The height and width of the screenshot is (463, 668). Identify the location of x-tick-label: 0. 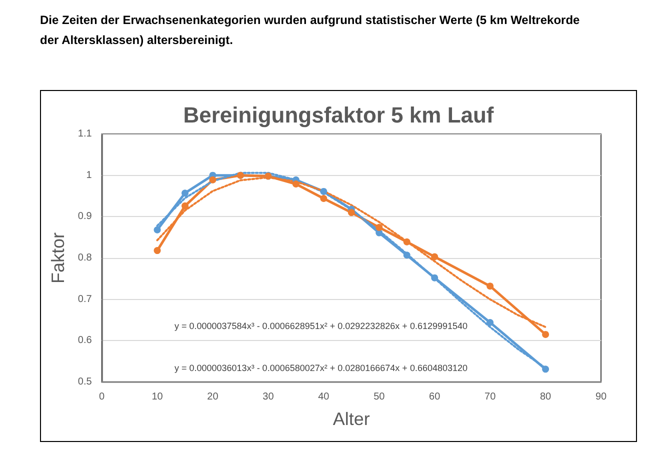
(102, 397).